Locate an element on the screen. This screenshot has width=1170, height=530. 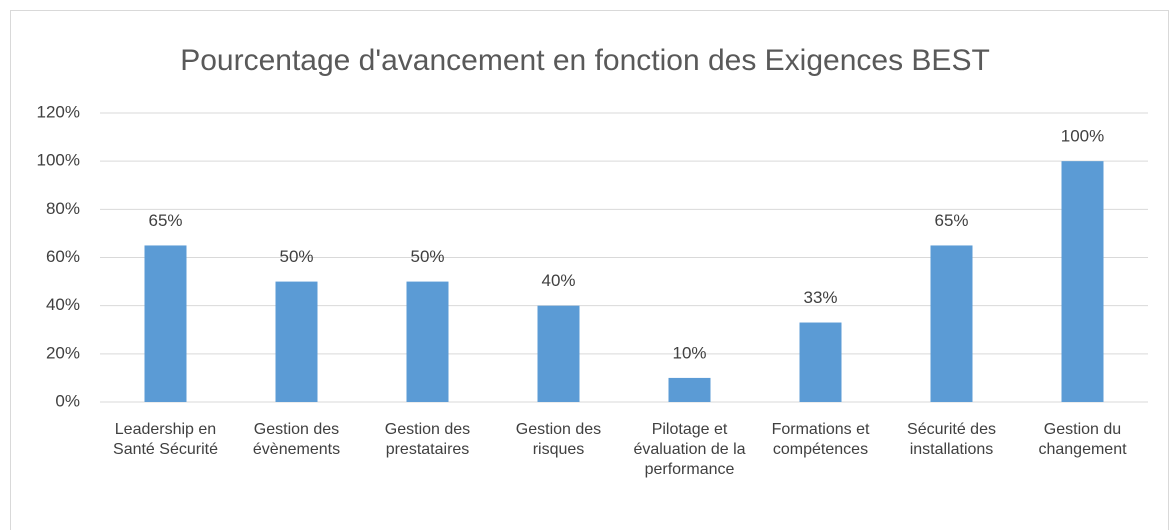
y-tick-label: 60% is located at coordinates (63, 256).